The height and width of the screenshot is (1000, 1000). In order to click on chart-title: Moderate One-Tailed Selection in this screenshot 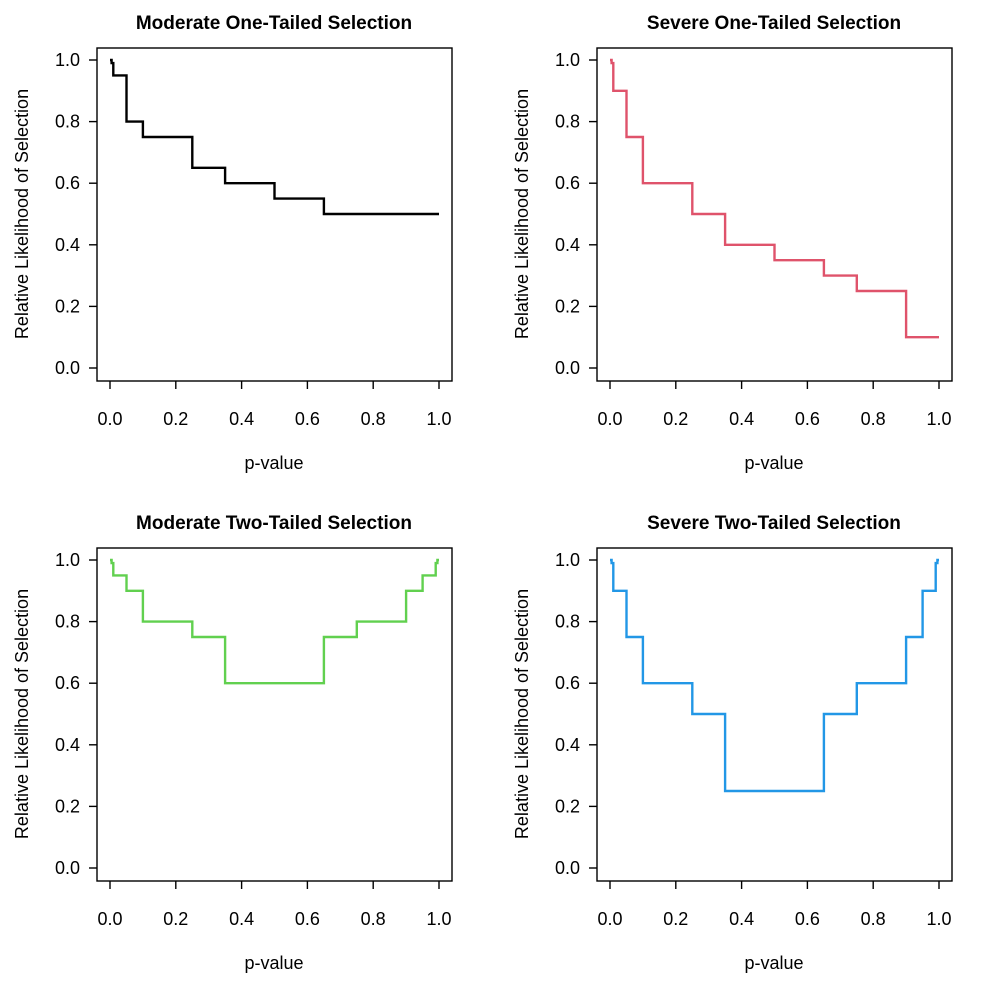, I will do `click(274, 23)`.